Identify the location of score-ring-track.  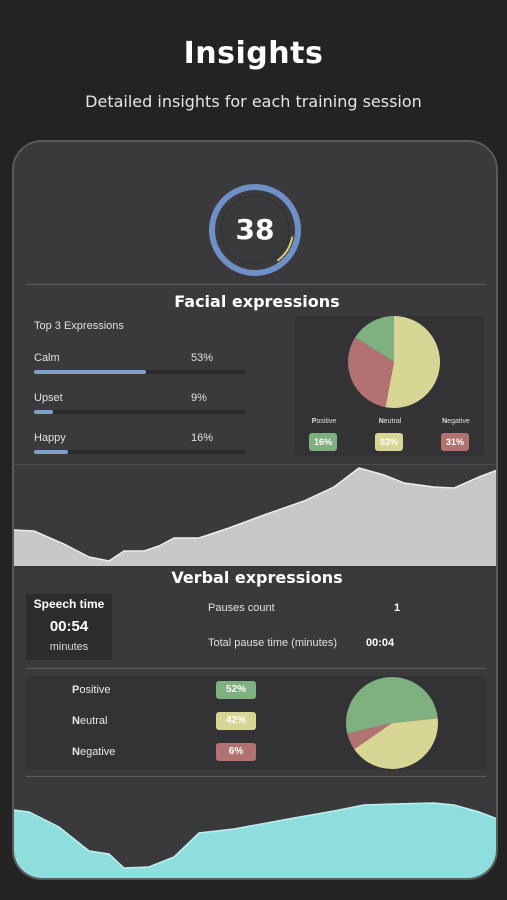
(255, 230).